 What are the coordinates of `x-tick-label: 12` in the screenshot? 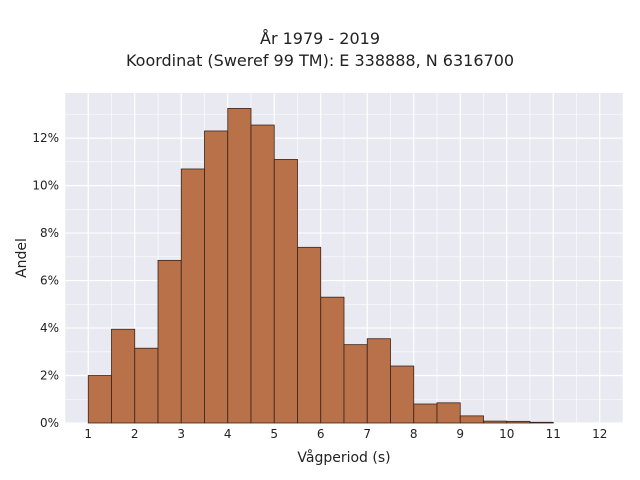 It's located at (599, 434).